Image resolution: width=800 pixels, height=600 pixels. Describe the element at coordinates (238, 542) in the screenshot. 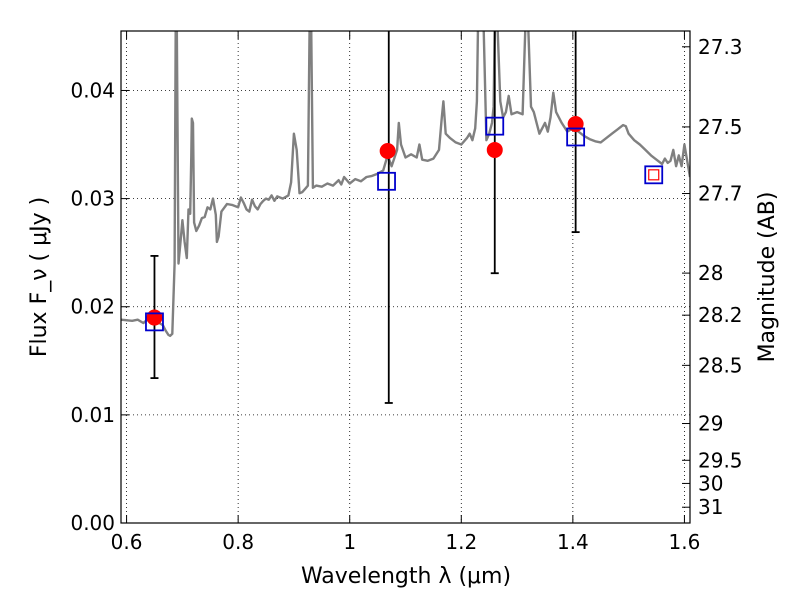

I see `x-tick-label: 0.8` at that location.